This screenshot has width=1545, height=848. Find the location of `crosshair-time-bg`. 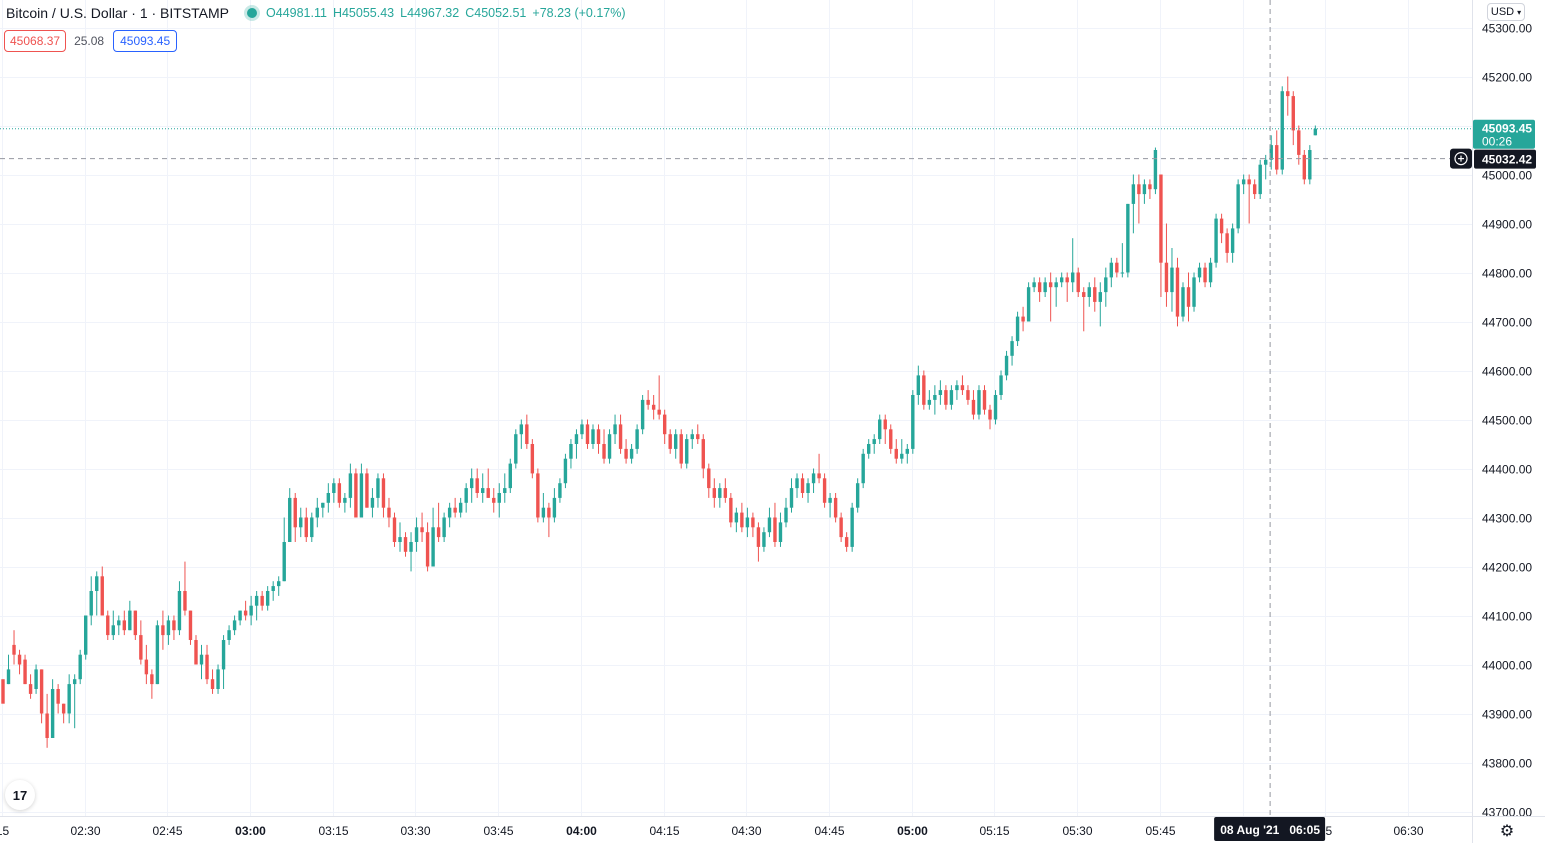

crosshair-time-bg is located at coordinates (1270, 829).